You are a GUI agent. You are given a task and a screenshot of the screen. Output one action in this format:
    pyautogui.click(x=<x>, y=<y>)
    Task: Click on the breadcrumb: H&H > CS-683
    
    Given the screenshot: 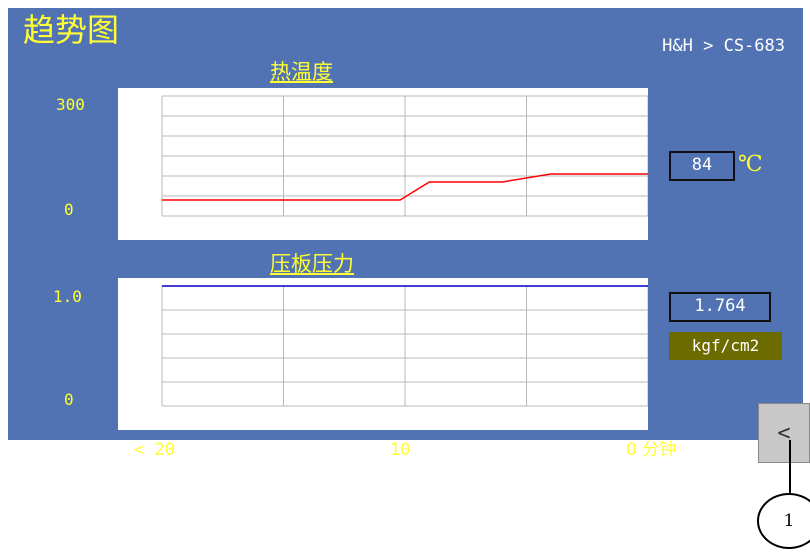 What is the action you would take?
    pyautogui.click(x=723, y=46)
    